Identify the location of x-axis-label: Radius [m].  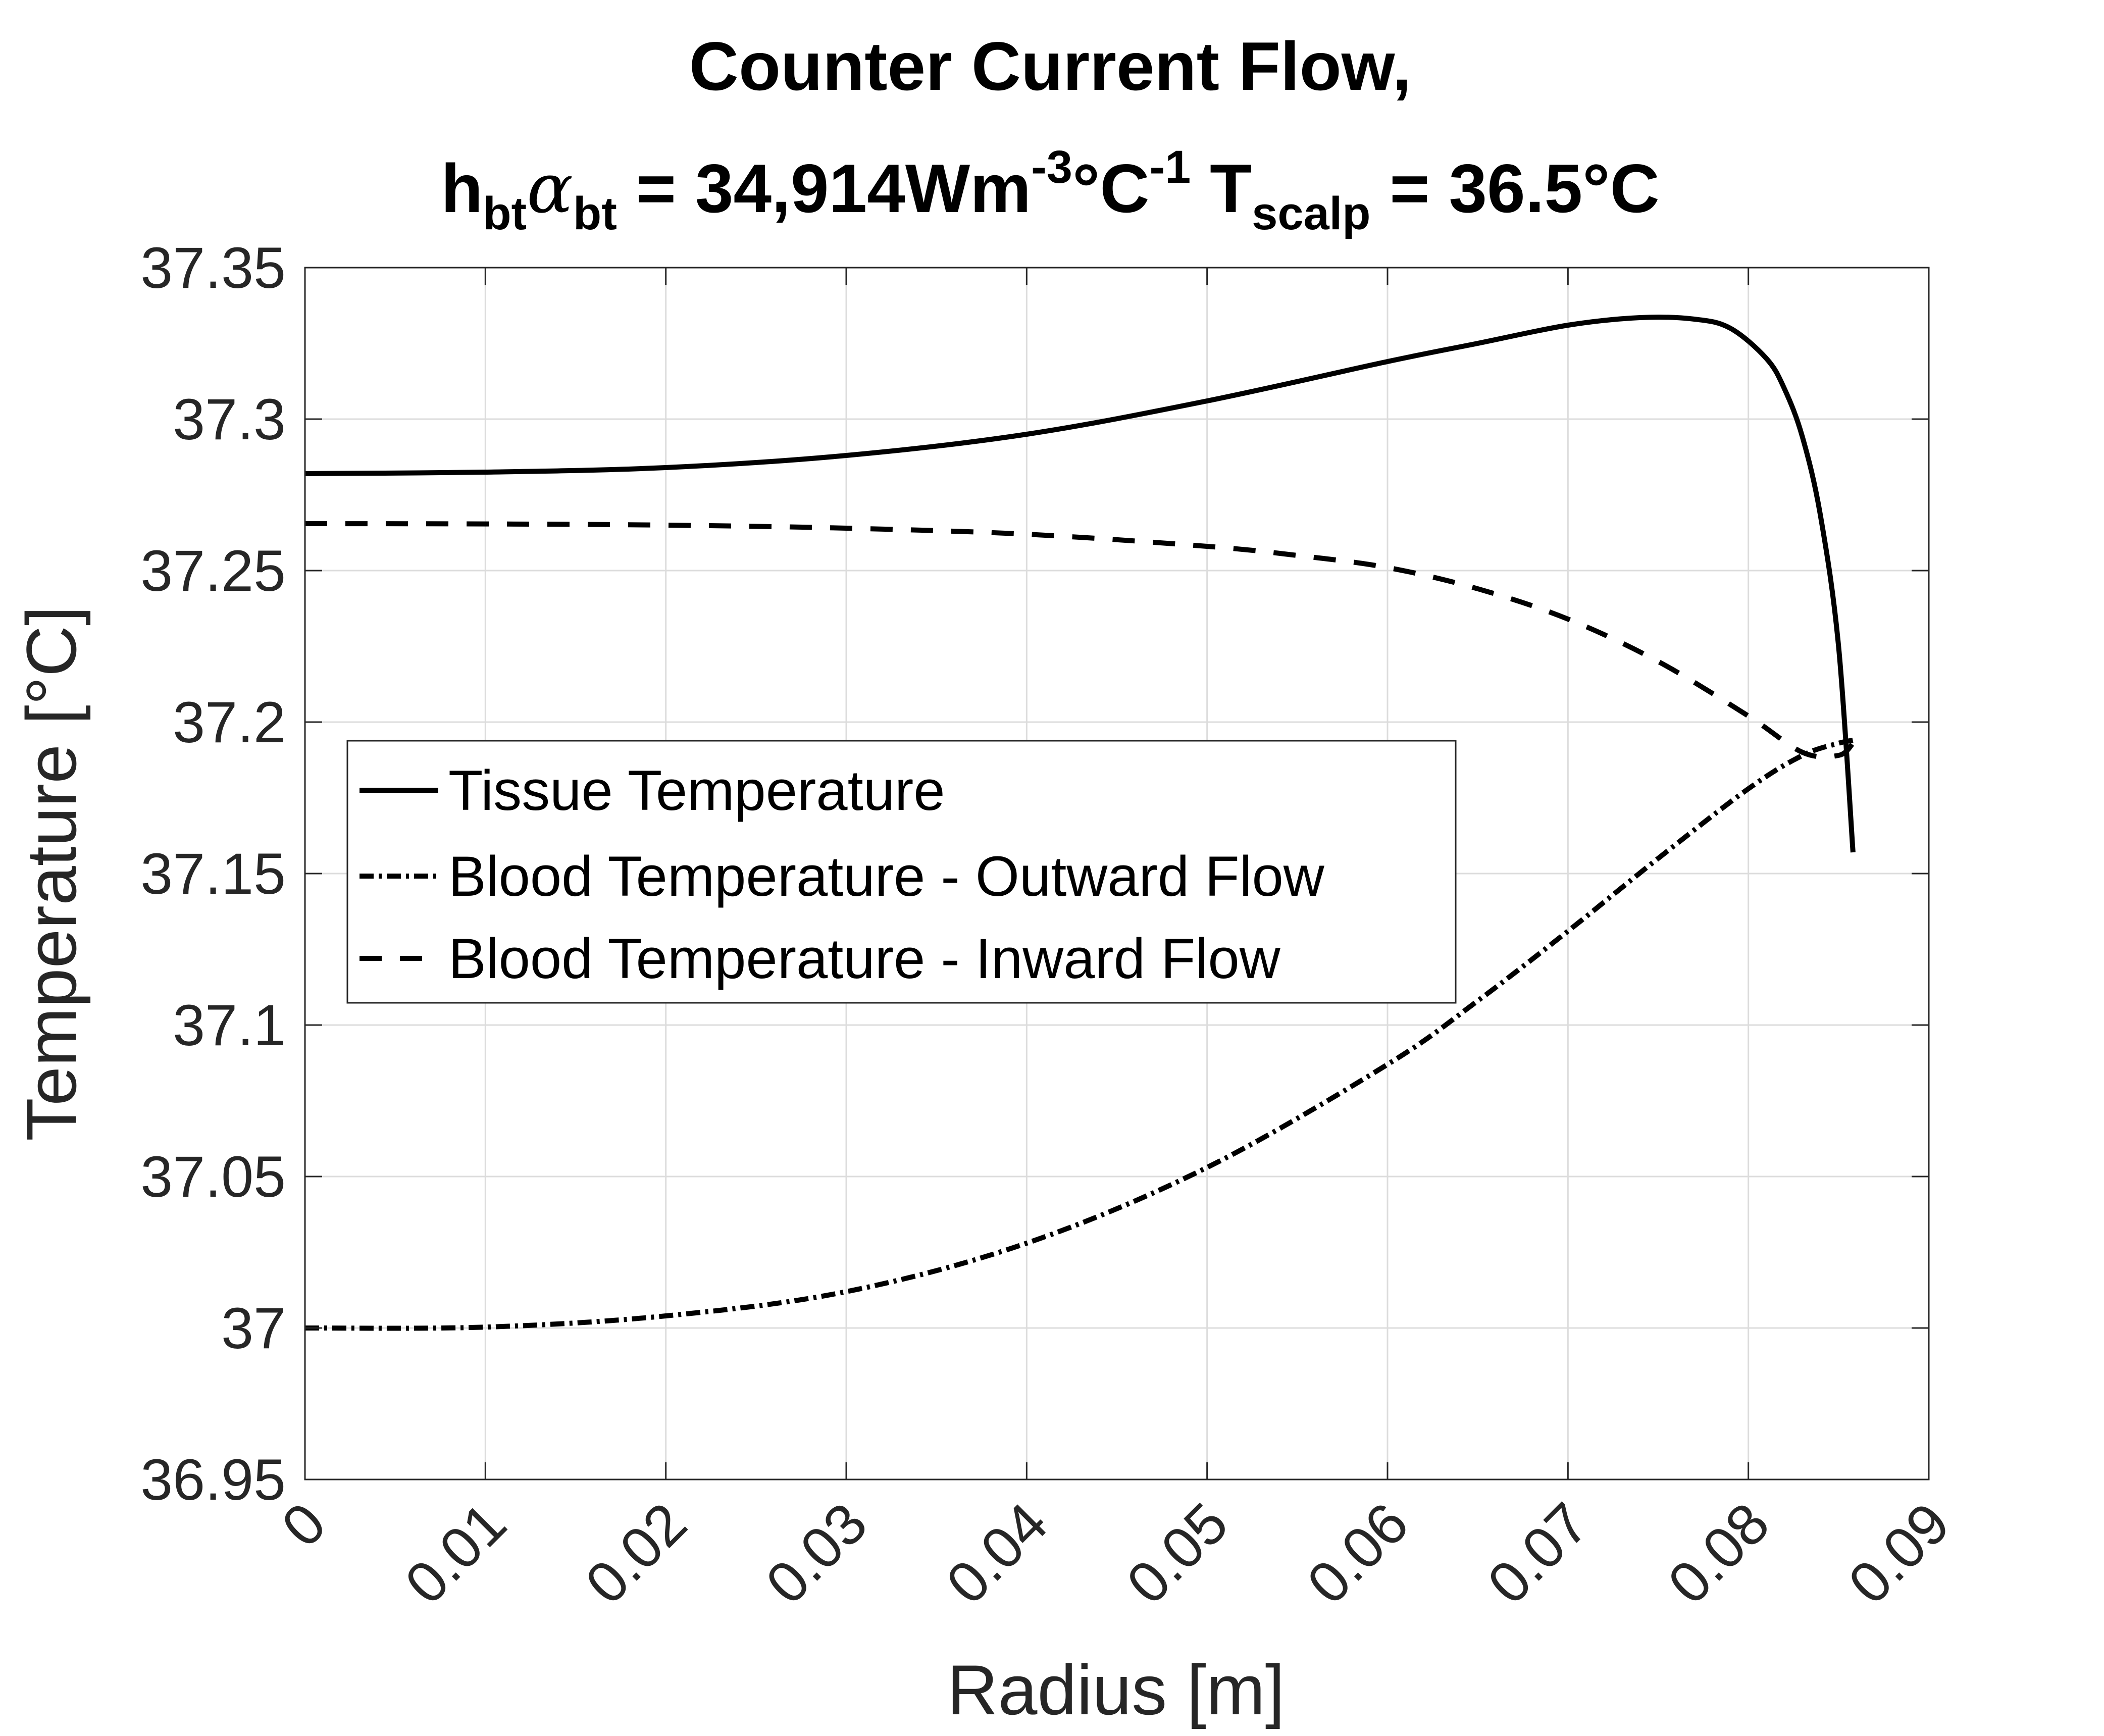
(1116, 1689).